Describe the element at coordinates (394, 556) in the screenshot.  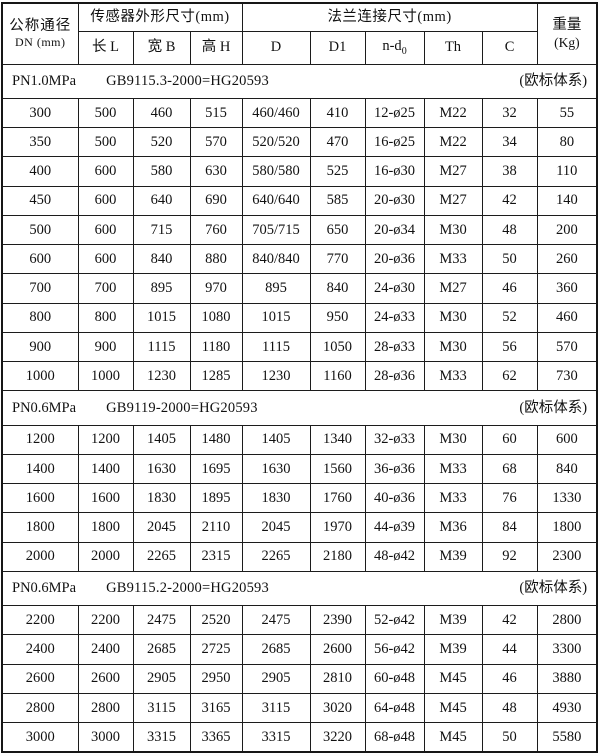
I see `cell-n-d0: 48-ø42` at that location.